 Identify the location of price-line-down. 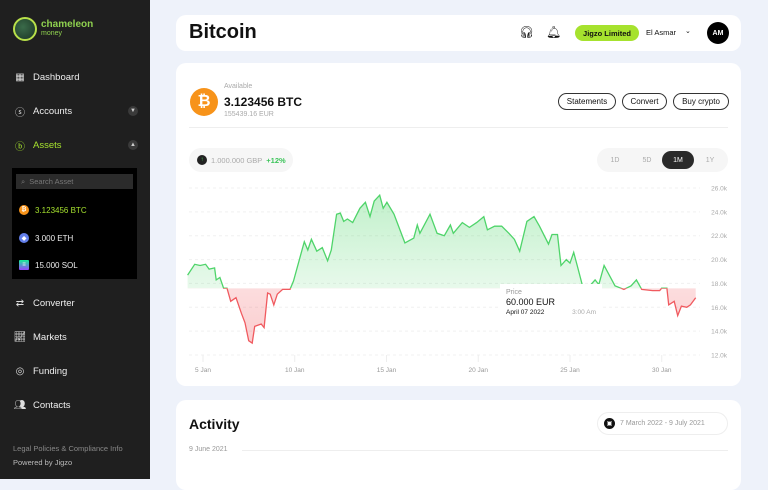
(459, 316).